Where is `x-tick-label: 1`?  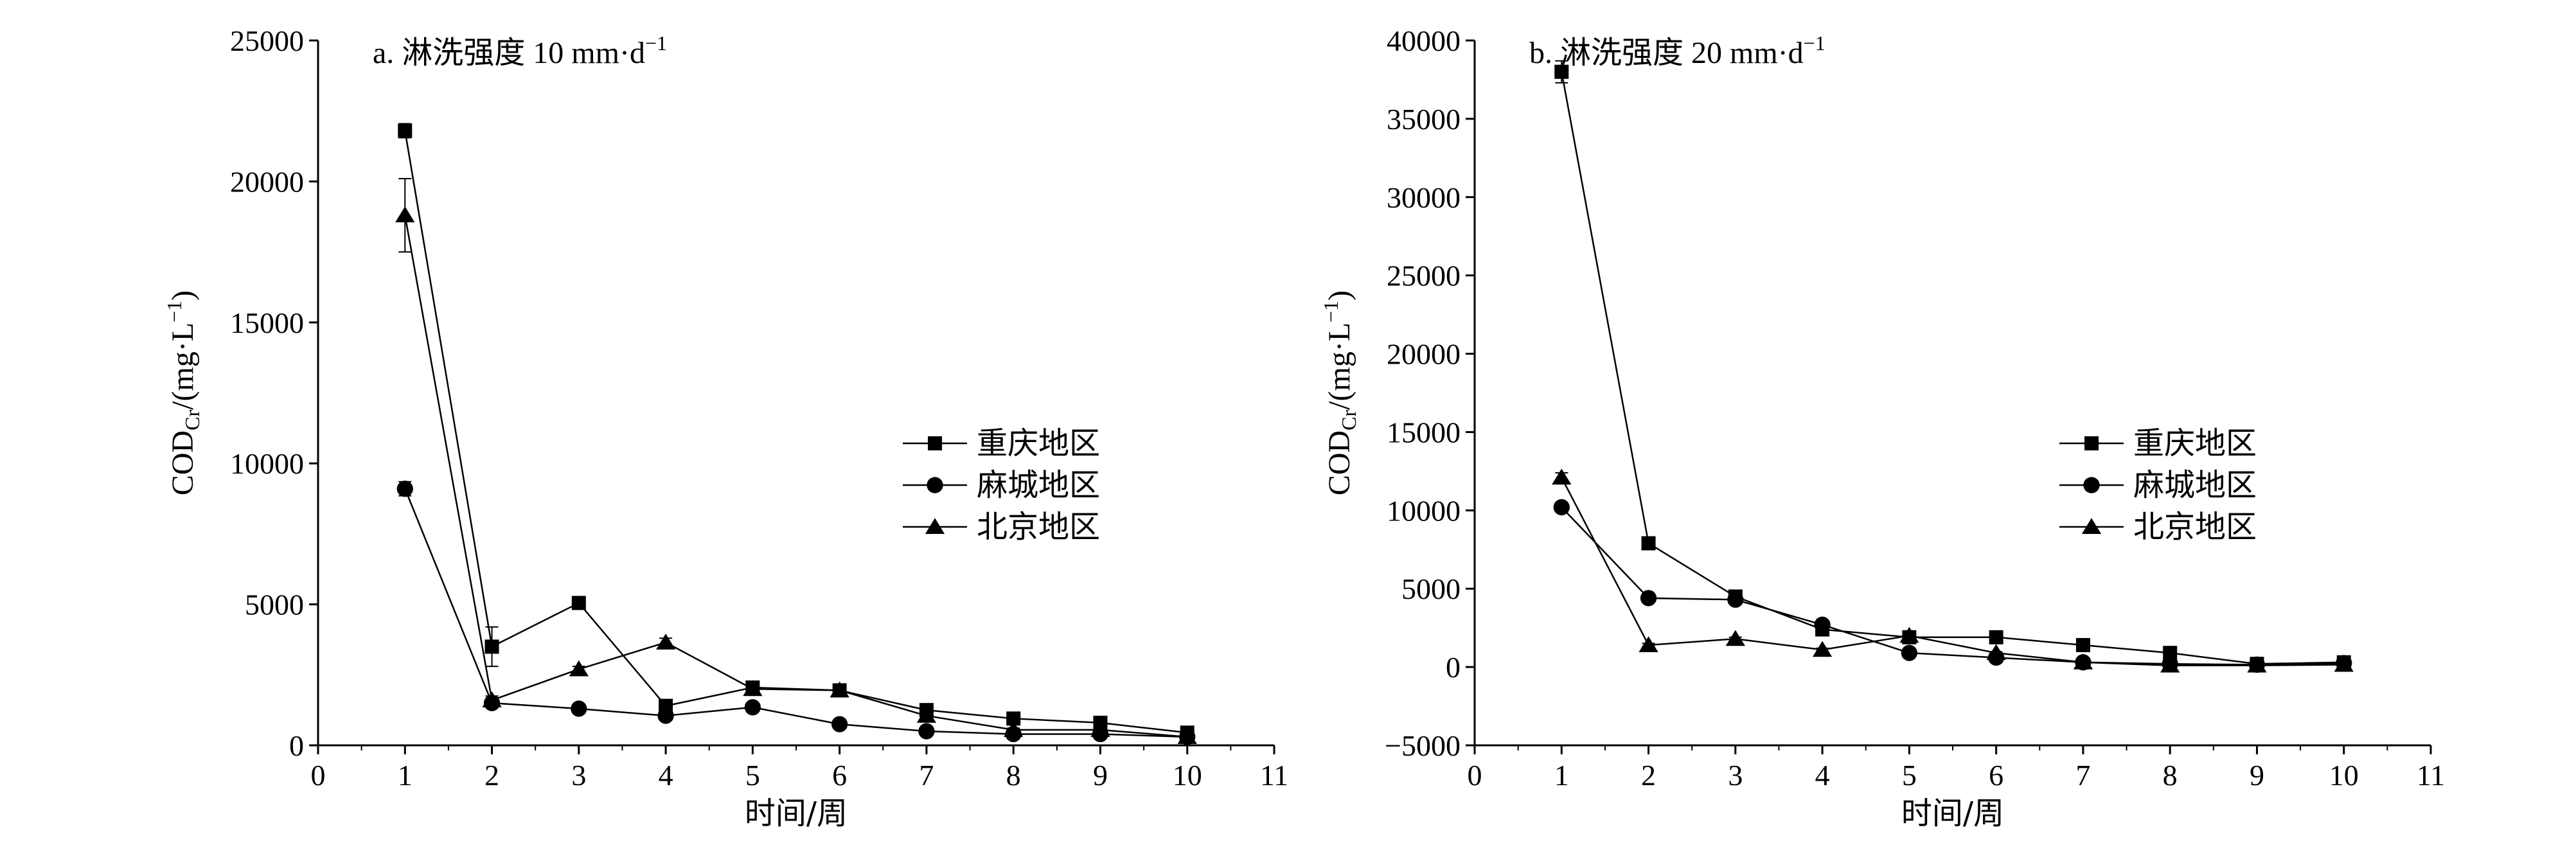
x-tick-label: 1 is located at coordinates (1561, 776).